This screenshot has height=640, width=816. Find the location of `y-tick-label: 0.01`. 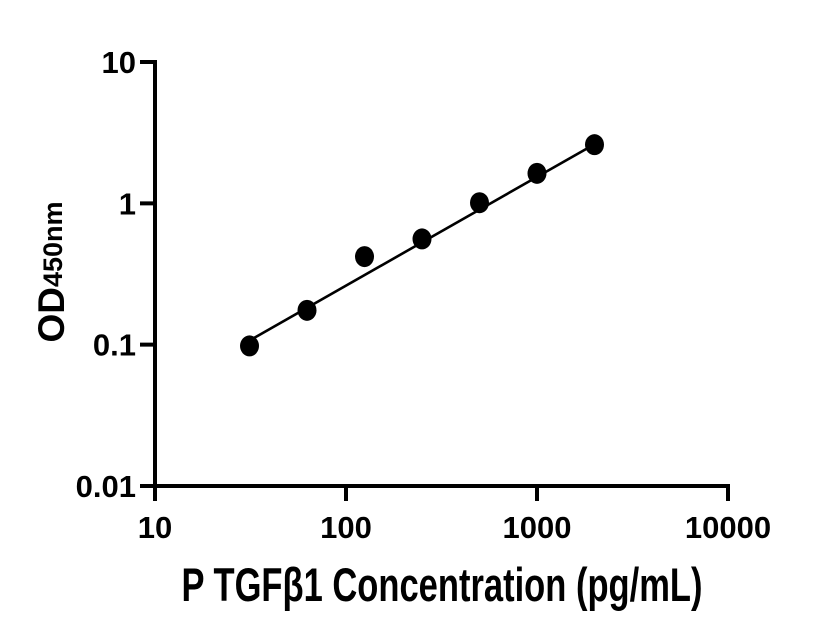

y-tick-label: 0.01 is located at coordinates (106, 486).